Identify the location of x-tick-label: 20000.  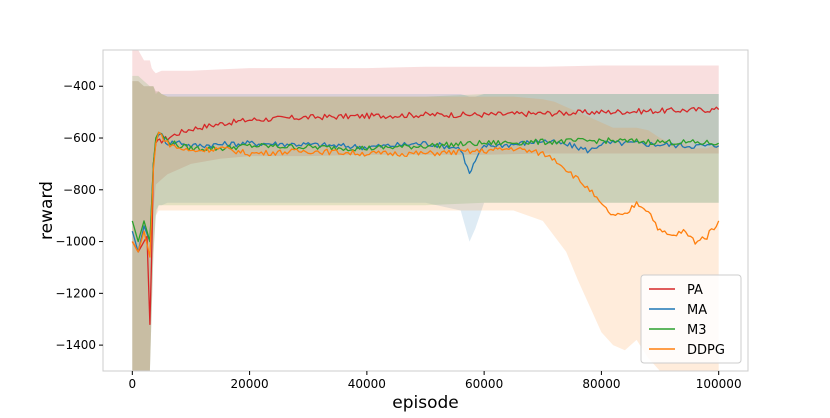
(249, 384).